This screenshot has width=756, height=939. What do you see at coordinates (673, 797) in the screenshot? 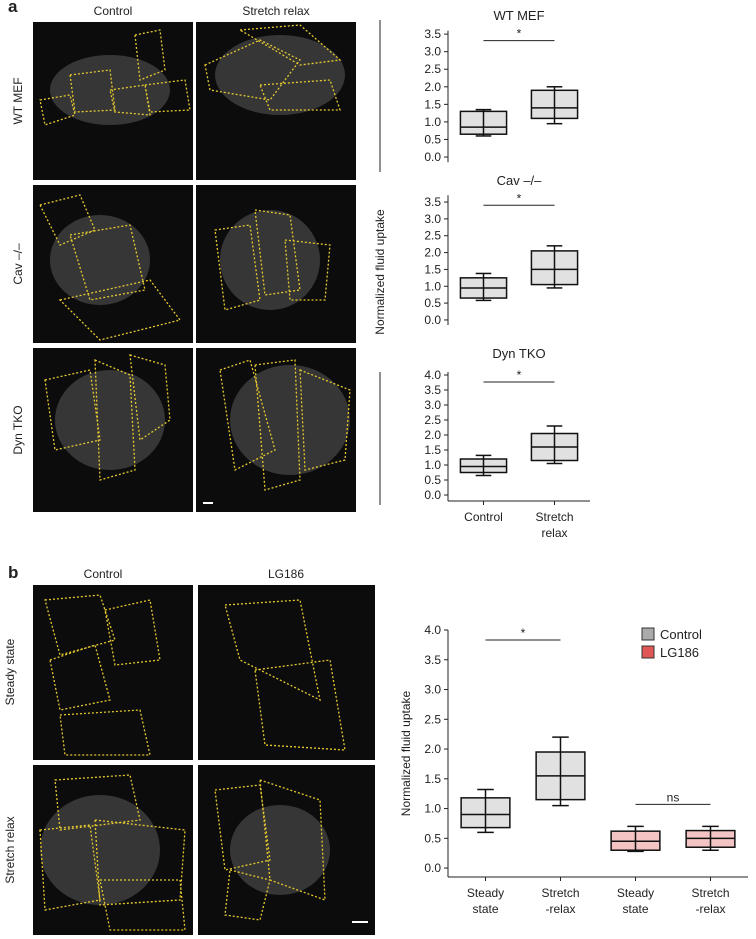
I see `significance-label: ns` at bounding box center [673, 797].